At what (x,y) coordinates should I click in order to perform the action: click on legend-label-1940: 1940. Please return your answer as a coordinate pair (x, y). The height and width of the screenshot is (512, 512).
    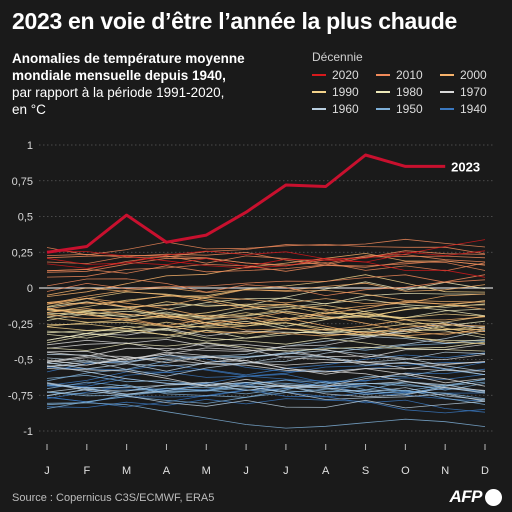
    Looking at the image, I should click on (473, 109).